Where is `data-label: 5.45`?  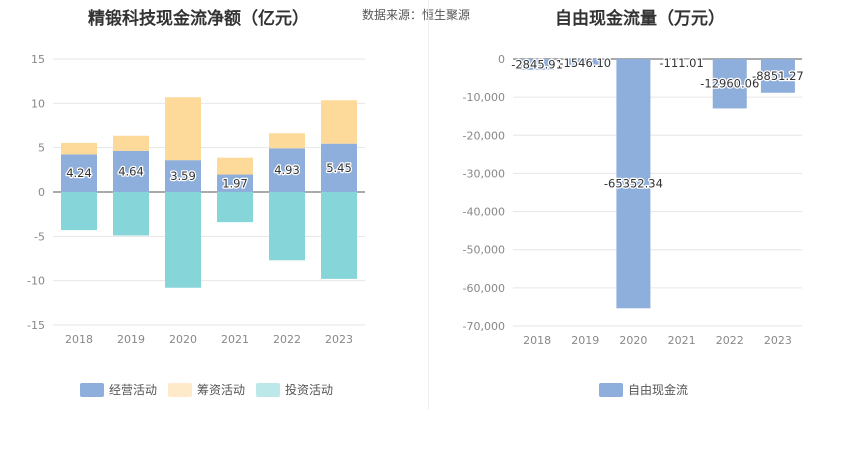 data-label: 5.45 is located at coordinates (339, 168).